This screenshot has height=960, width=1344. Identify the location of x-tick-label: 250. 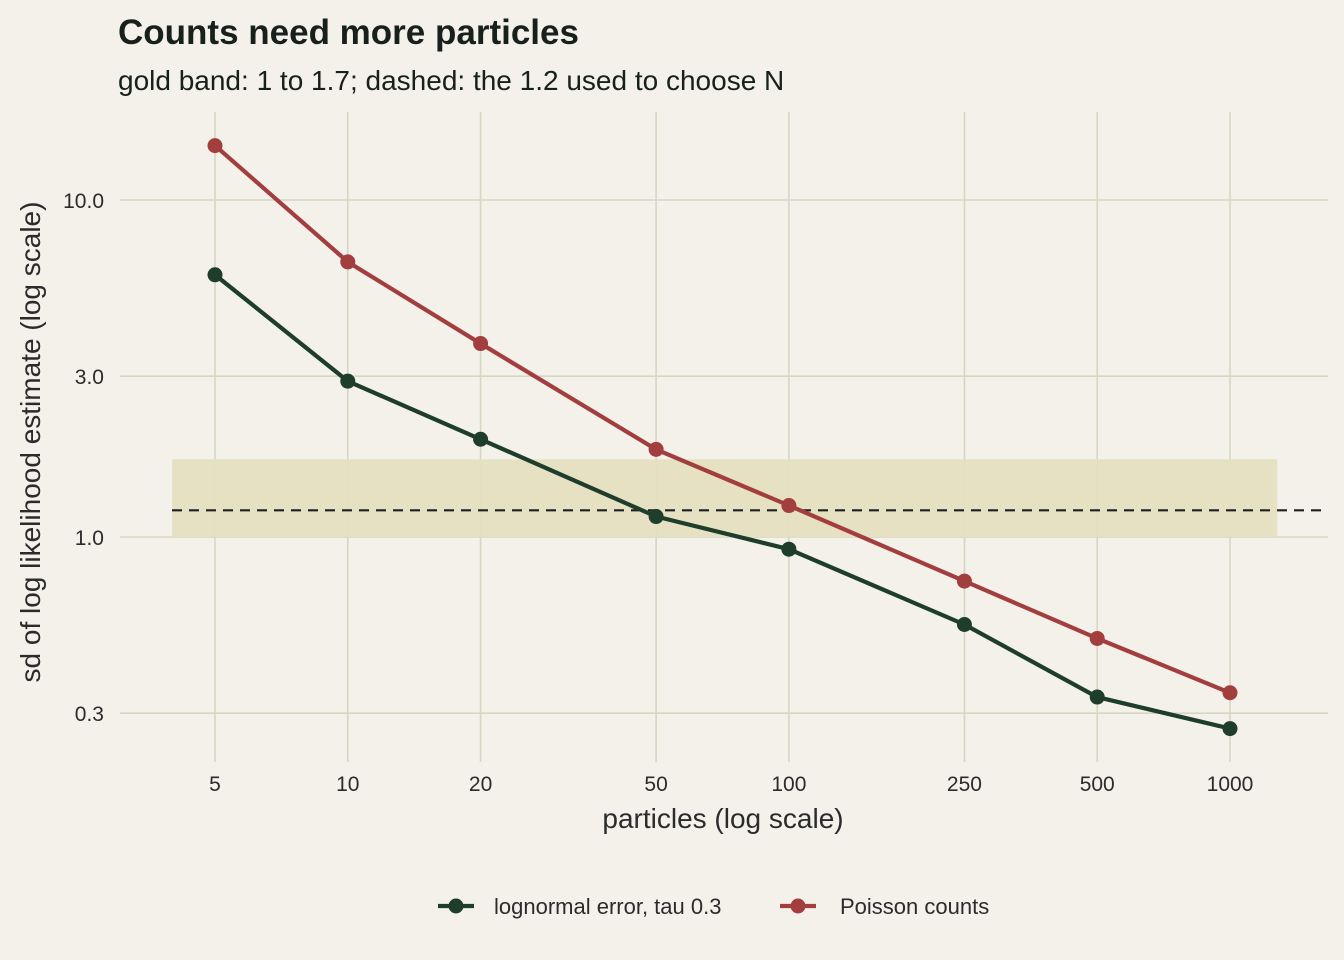
(964, 784).